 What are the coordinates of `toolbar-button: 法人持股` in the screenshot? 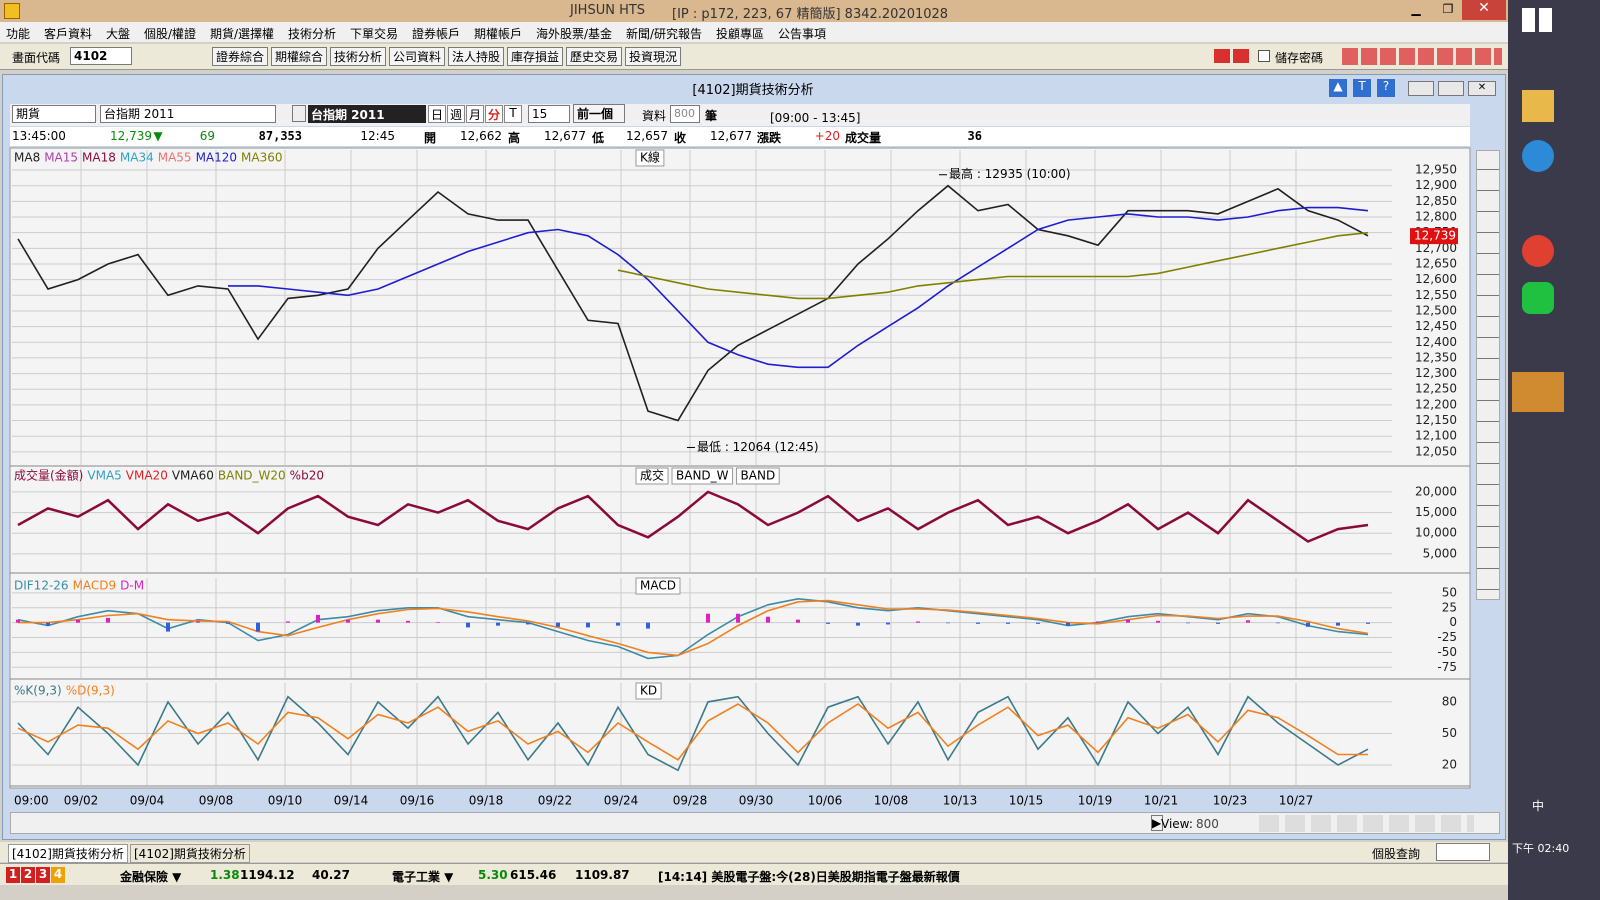 It's located at (476, 56).